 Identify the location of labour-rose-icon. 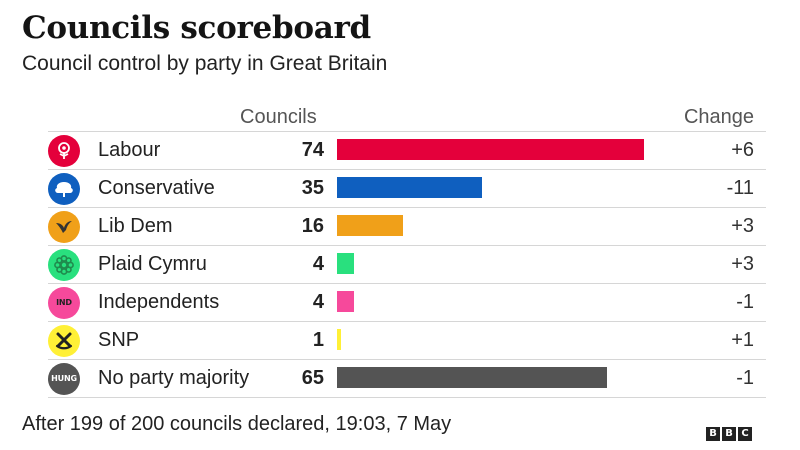
(64, 150).